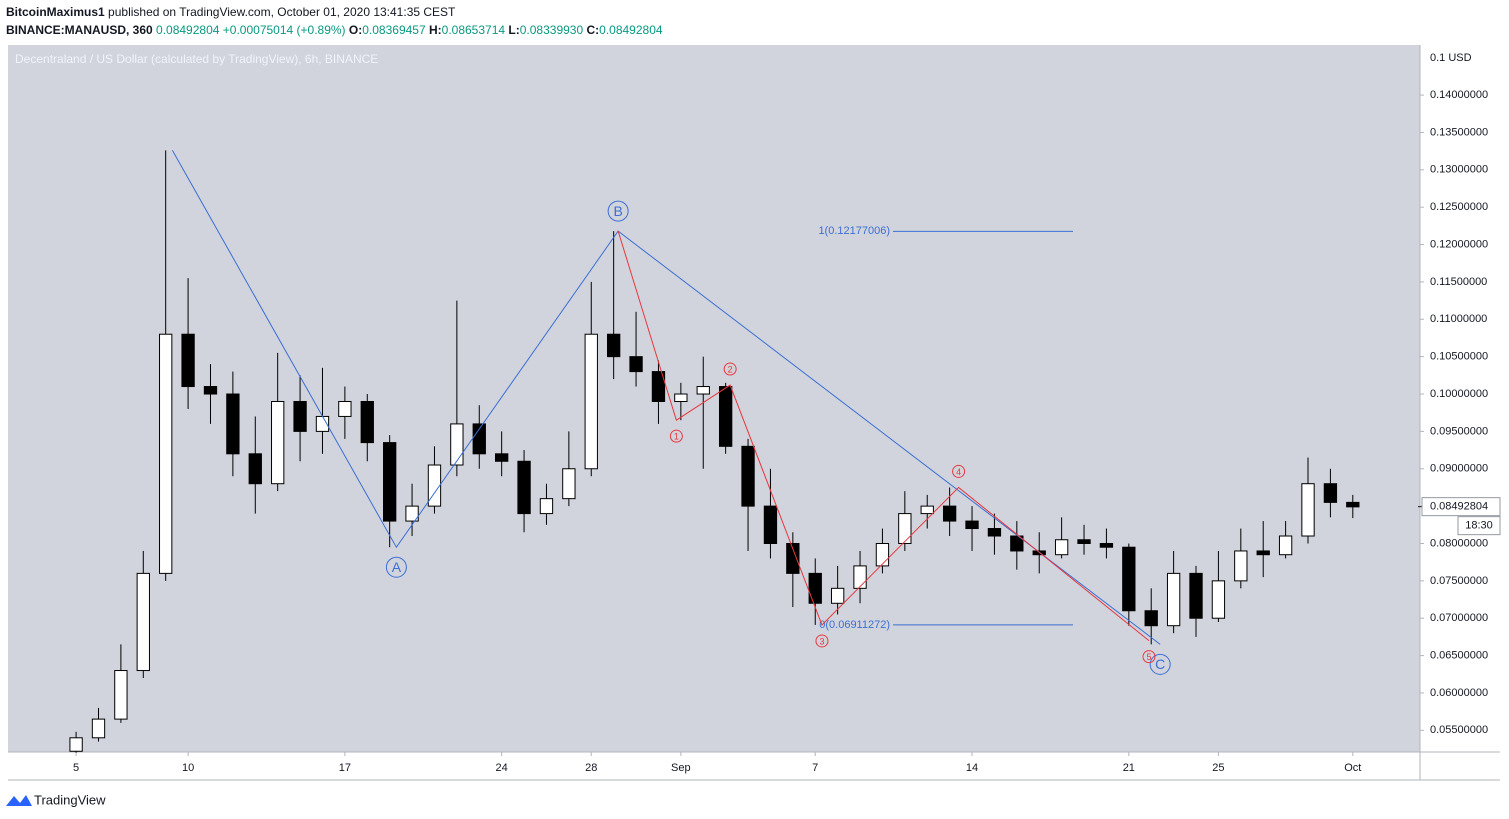 Image resolution: width=1509 pixels, height=819 pixels. I want to click on x-tick-label: 28, so click(591, 768).